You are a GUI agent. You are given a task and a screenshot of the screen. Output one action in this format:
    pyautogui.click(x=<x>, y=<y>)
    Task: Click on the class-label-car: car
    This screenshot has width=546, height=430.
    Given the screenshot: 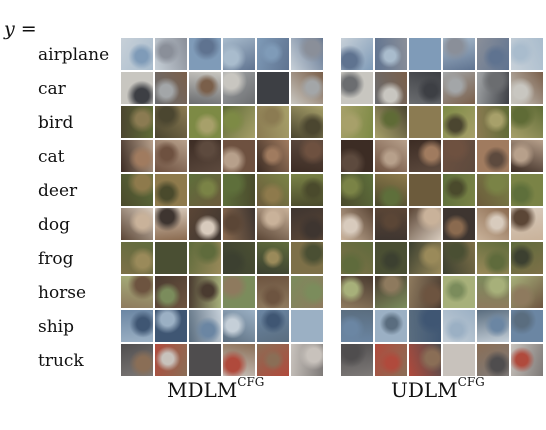 What is the action you would take?
    pyautogui.click(x=52, y=89)
    